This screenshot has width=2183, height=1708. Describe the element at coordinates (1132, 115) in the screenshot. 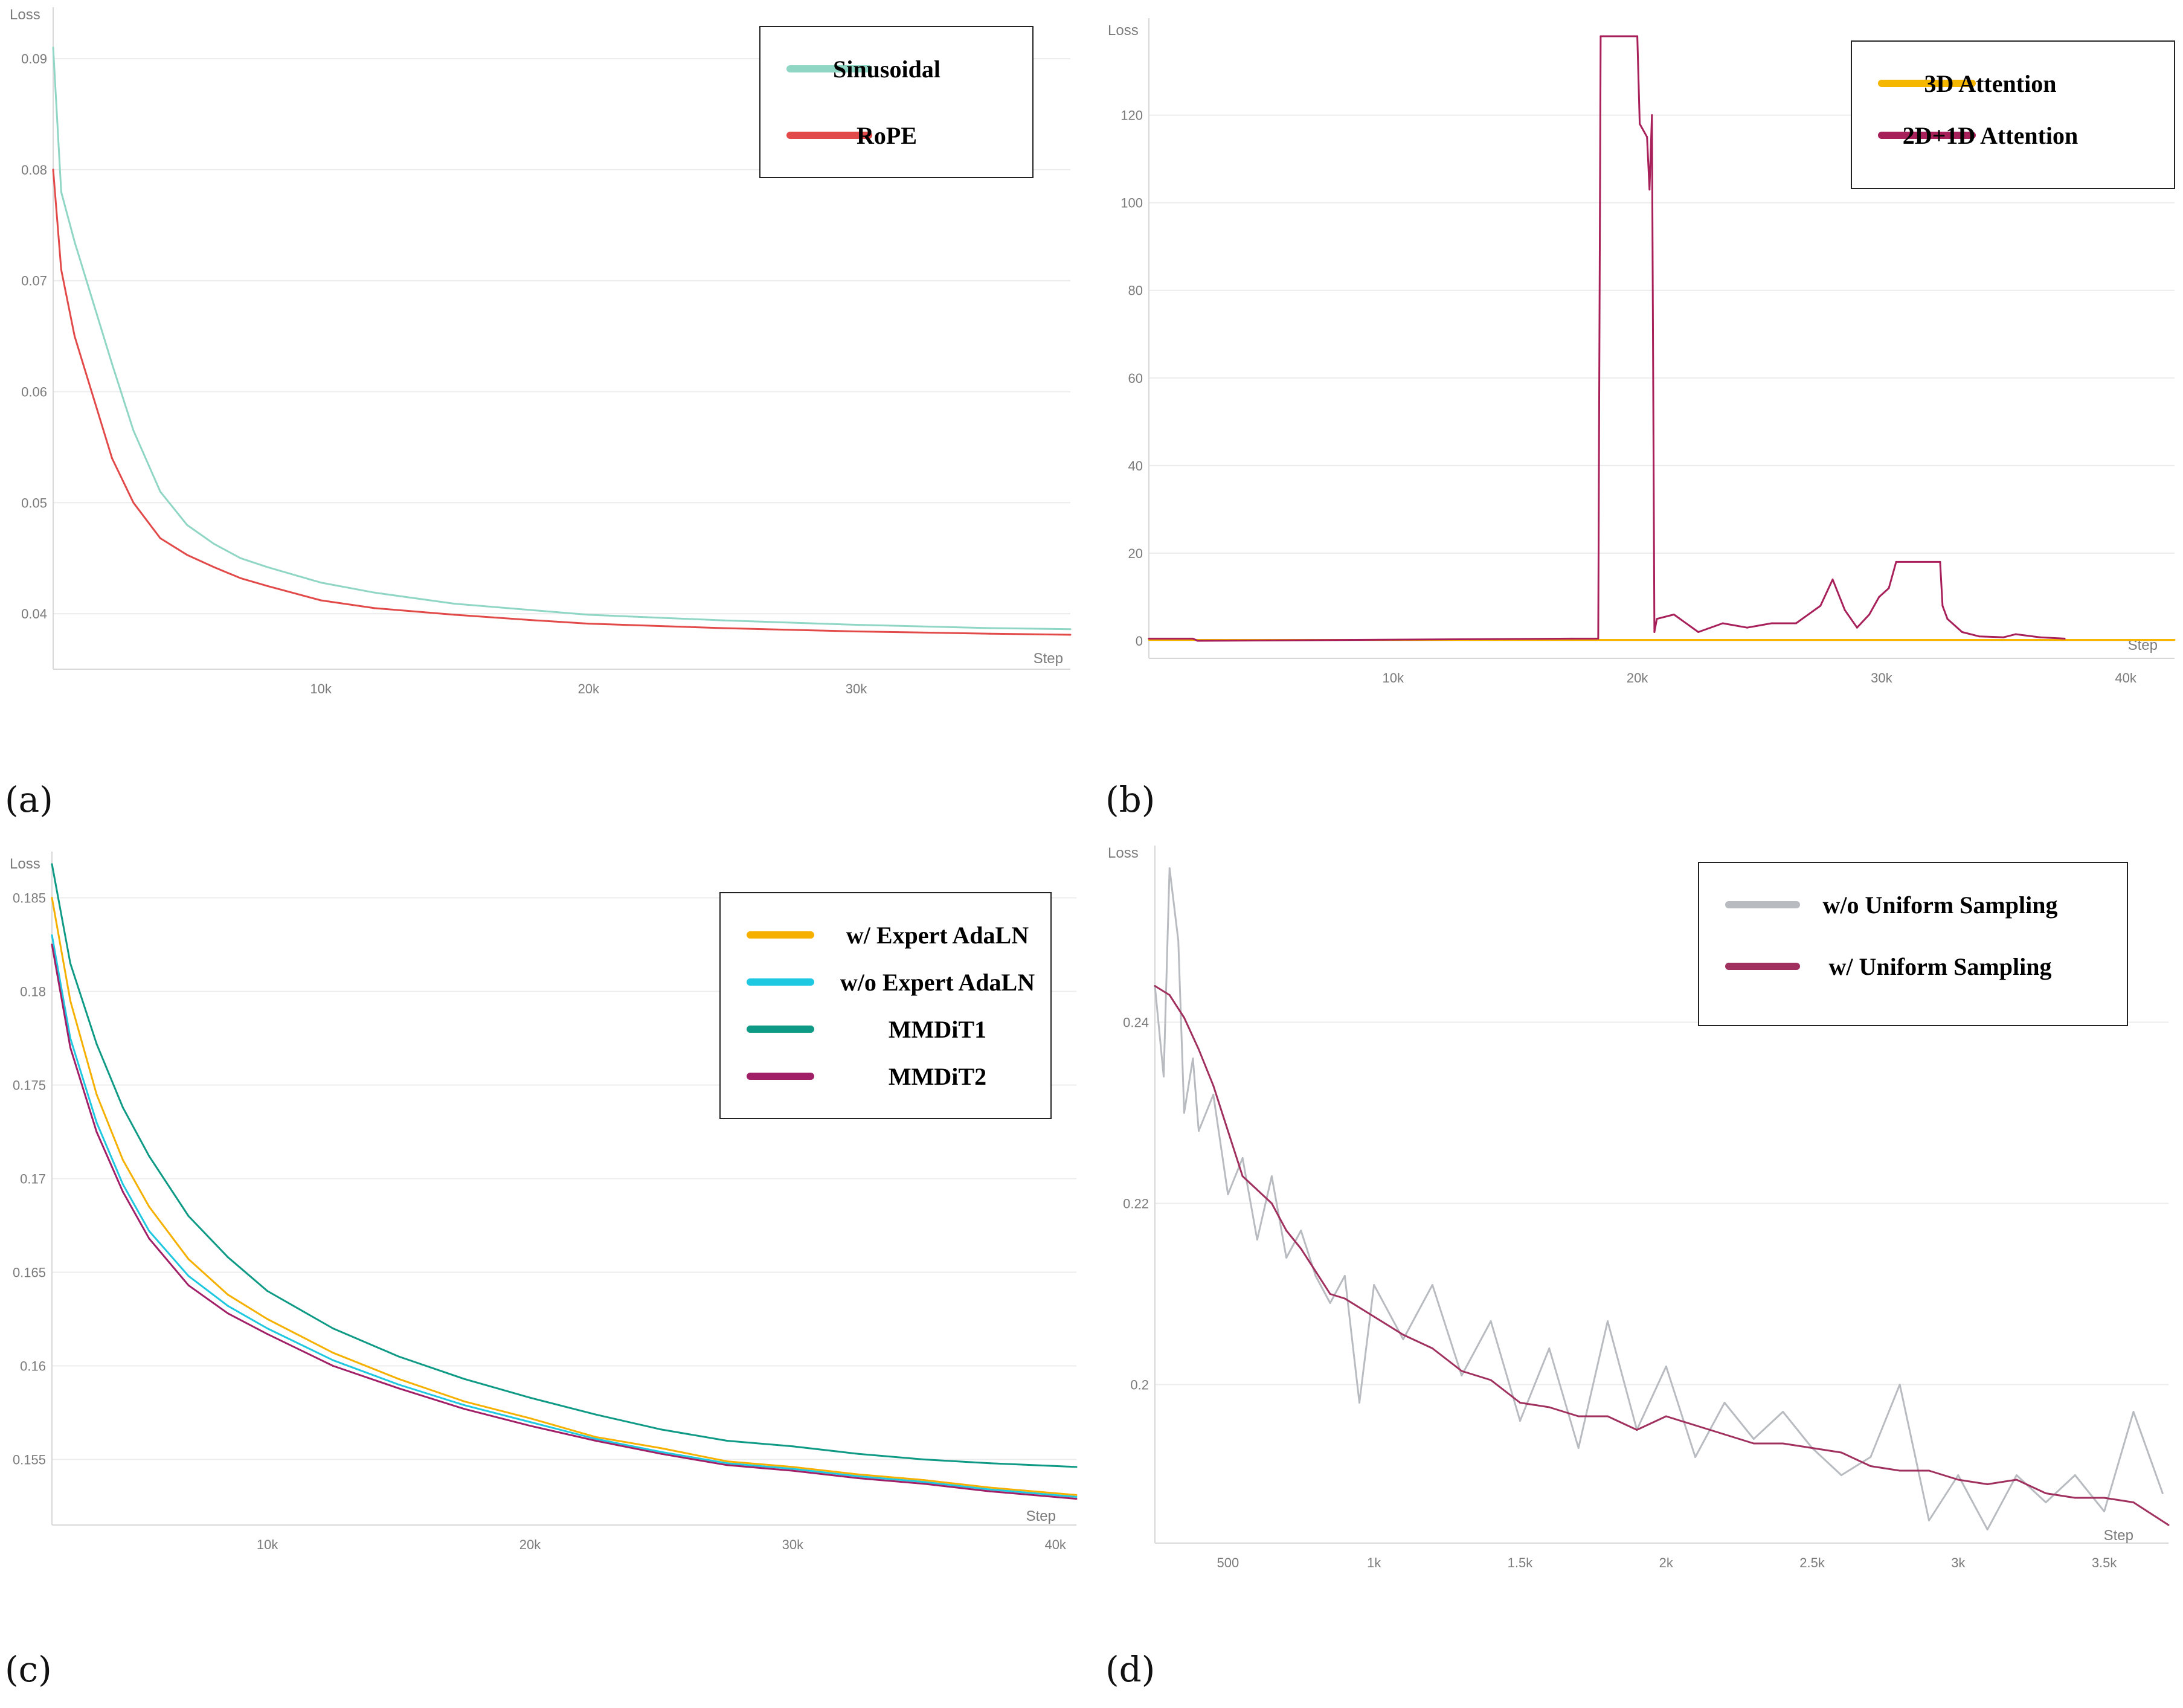

I see `y-tick-label: 120` at that location.